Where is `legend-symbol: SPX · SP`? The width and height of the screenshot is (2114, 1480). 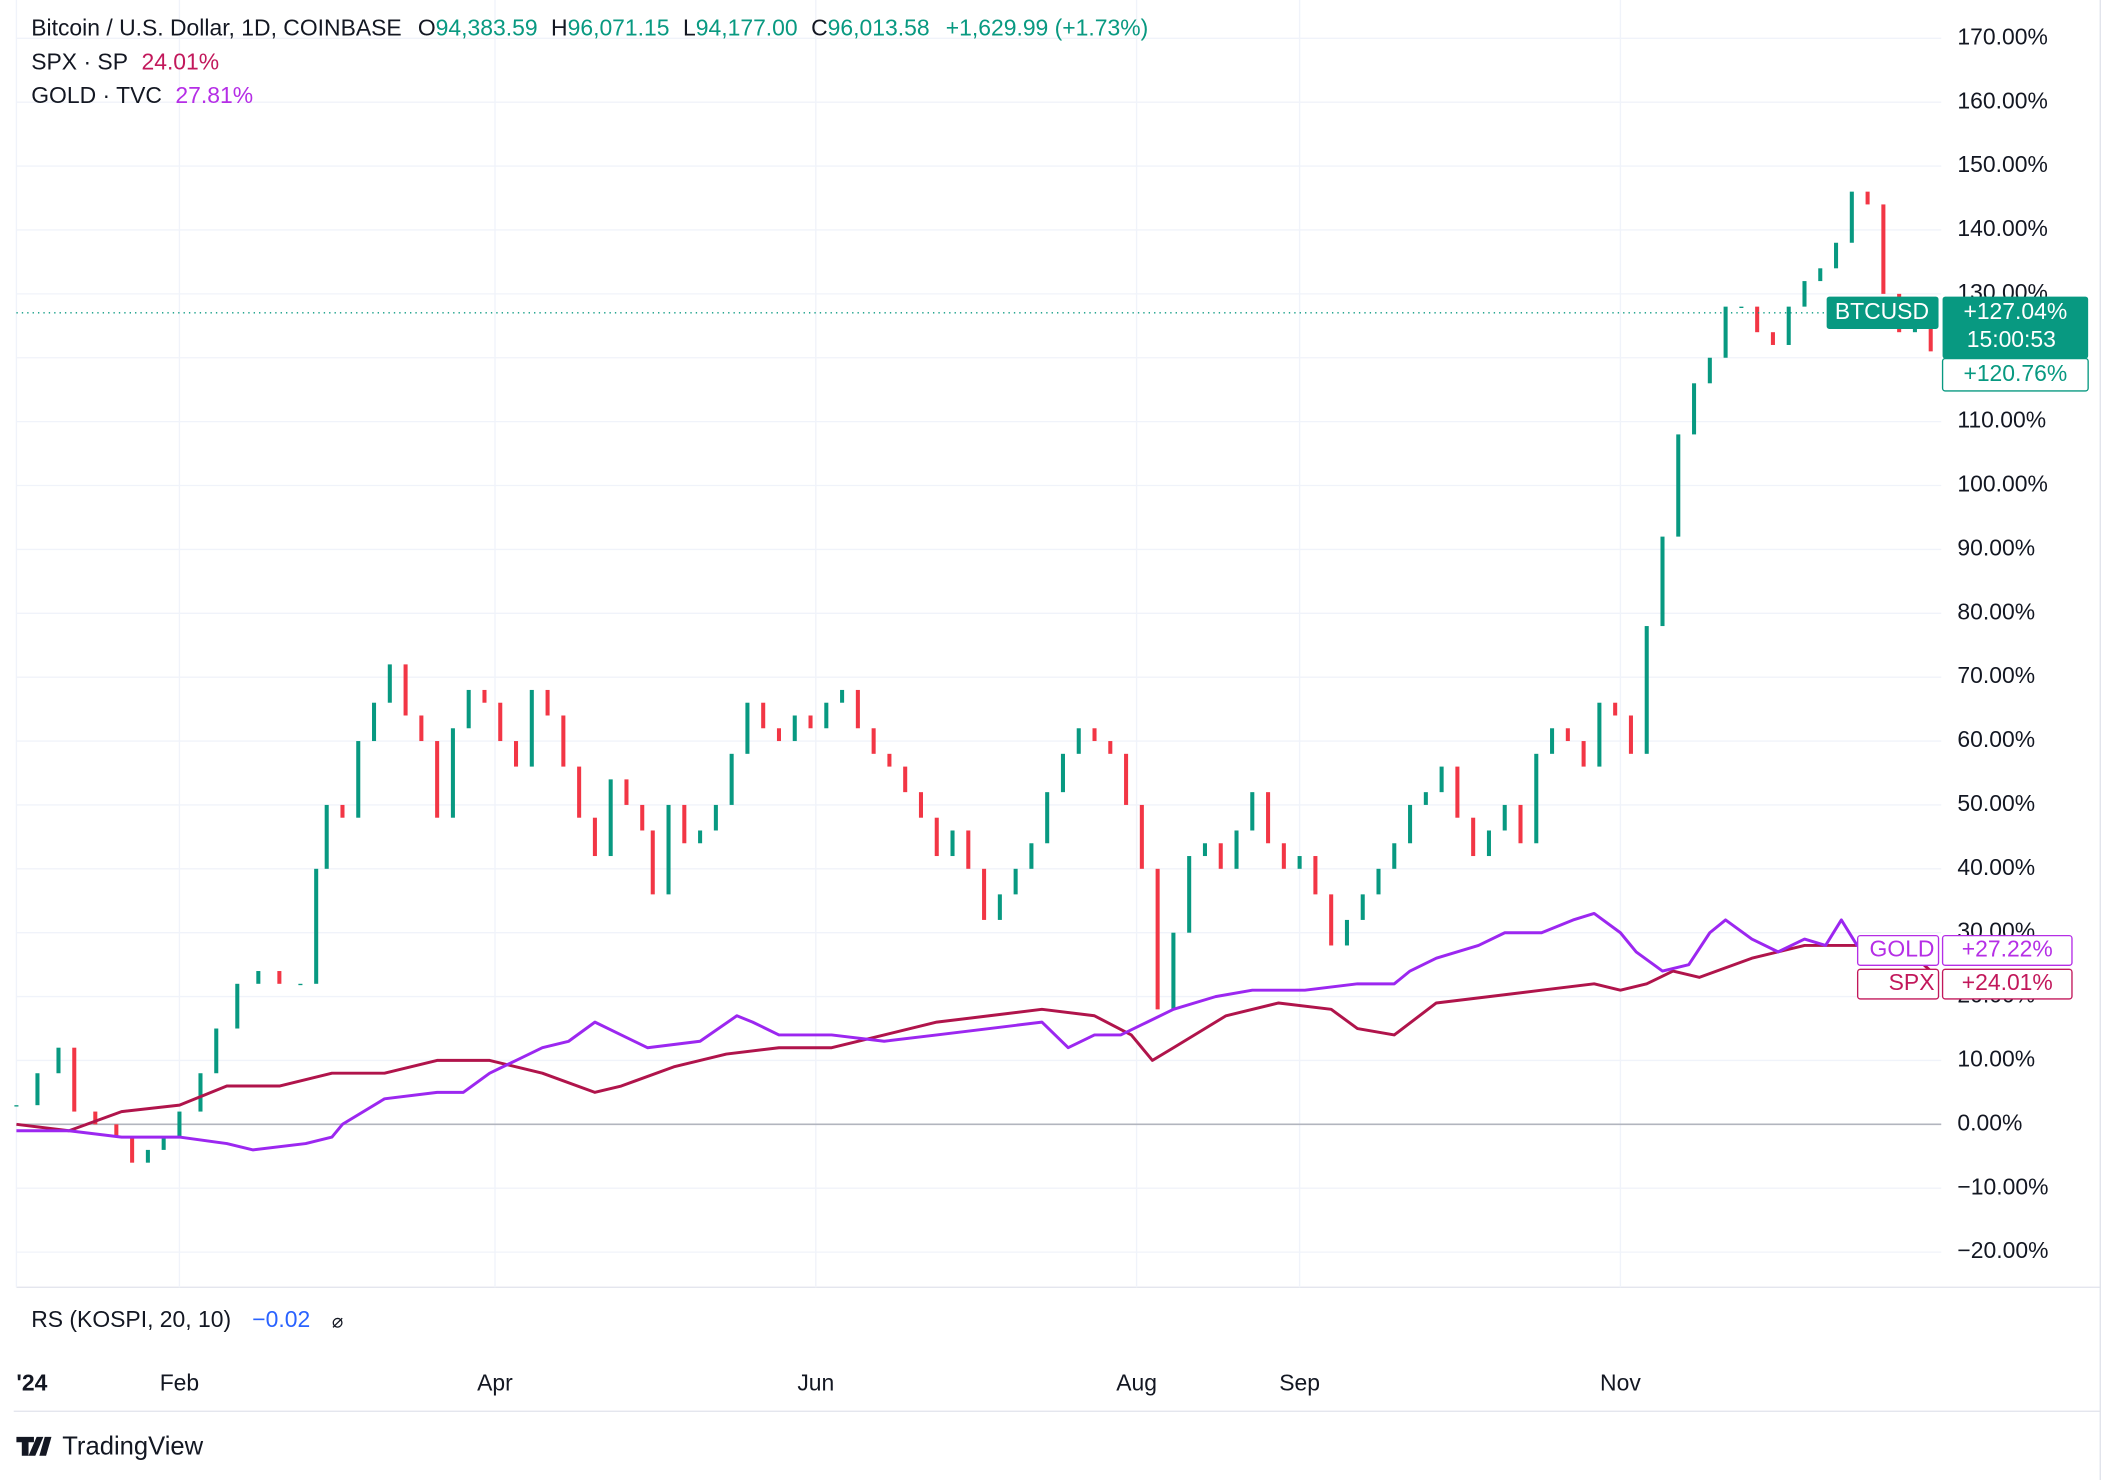
legend-symbol: SPX · SP is located at coordinates (79, 61).